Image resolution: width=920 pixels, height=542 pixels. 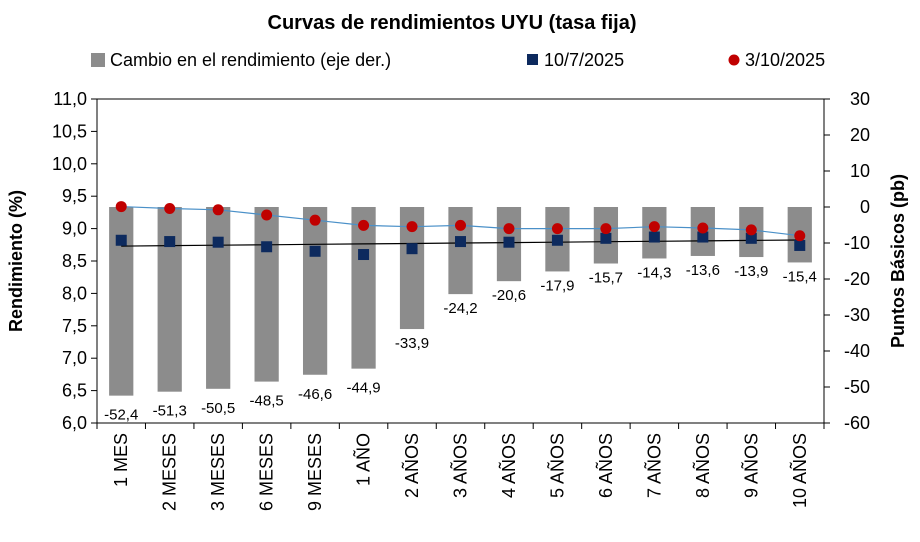 What do you see at coordinates (857, 279) in the screenshot?
I see `right-tick-label-4: -20` at bounding box center [857, 279].